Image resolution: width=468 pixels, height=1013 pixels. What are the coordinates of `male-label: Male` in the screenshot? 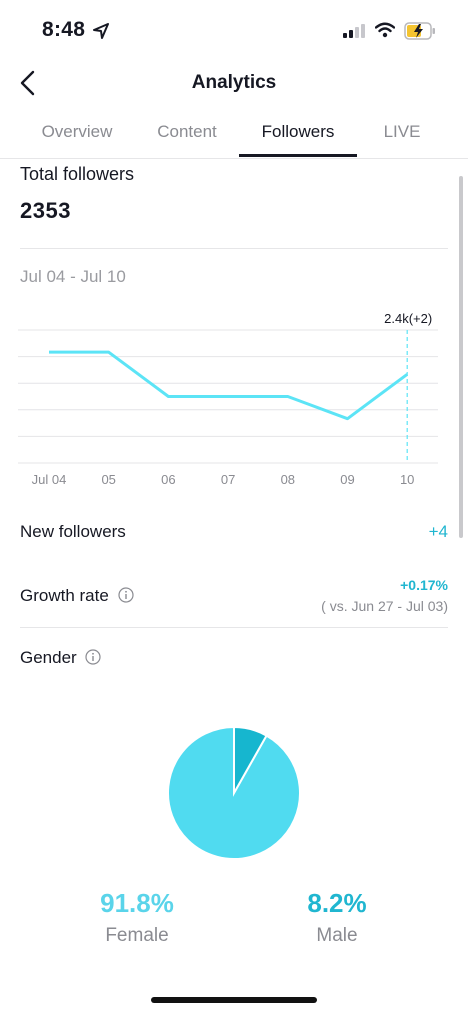 It's located at (337, 935).